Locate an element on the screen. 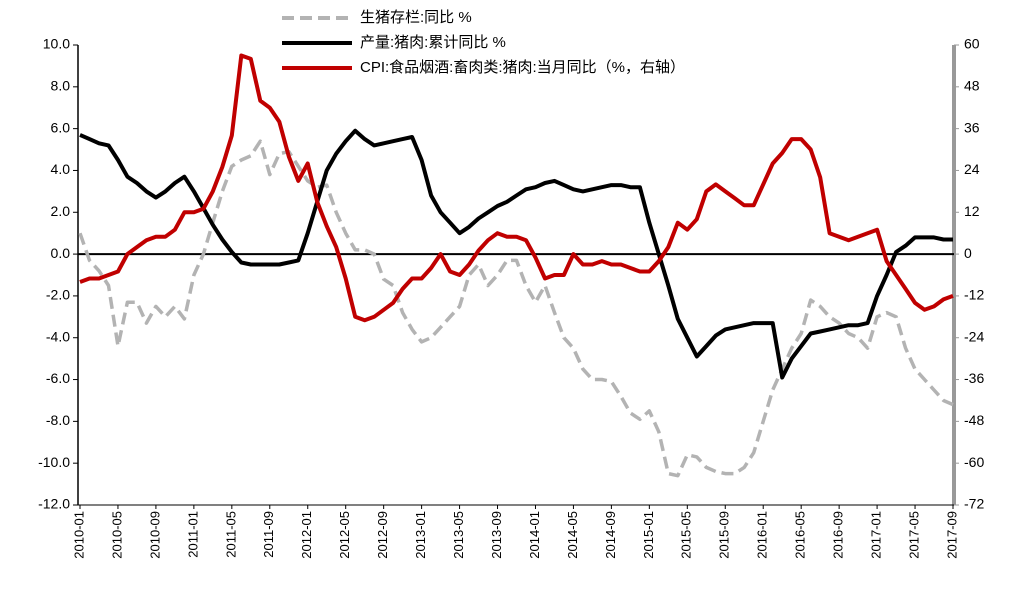 The height and width of the screenshot is (591, 1025). legend-label: 产量:猪肉:累计同比 % is located at coordinates (433, 42).